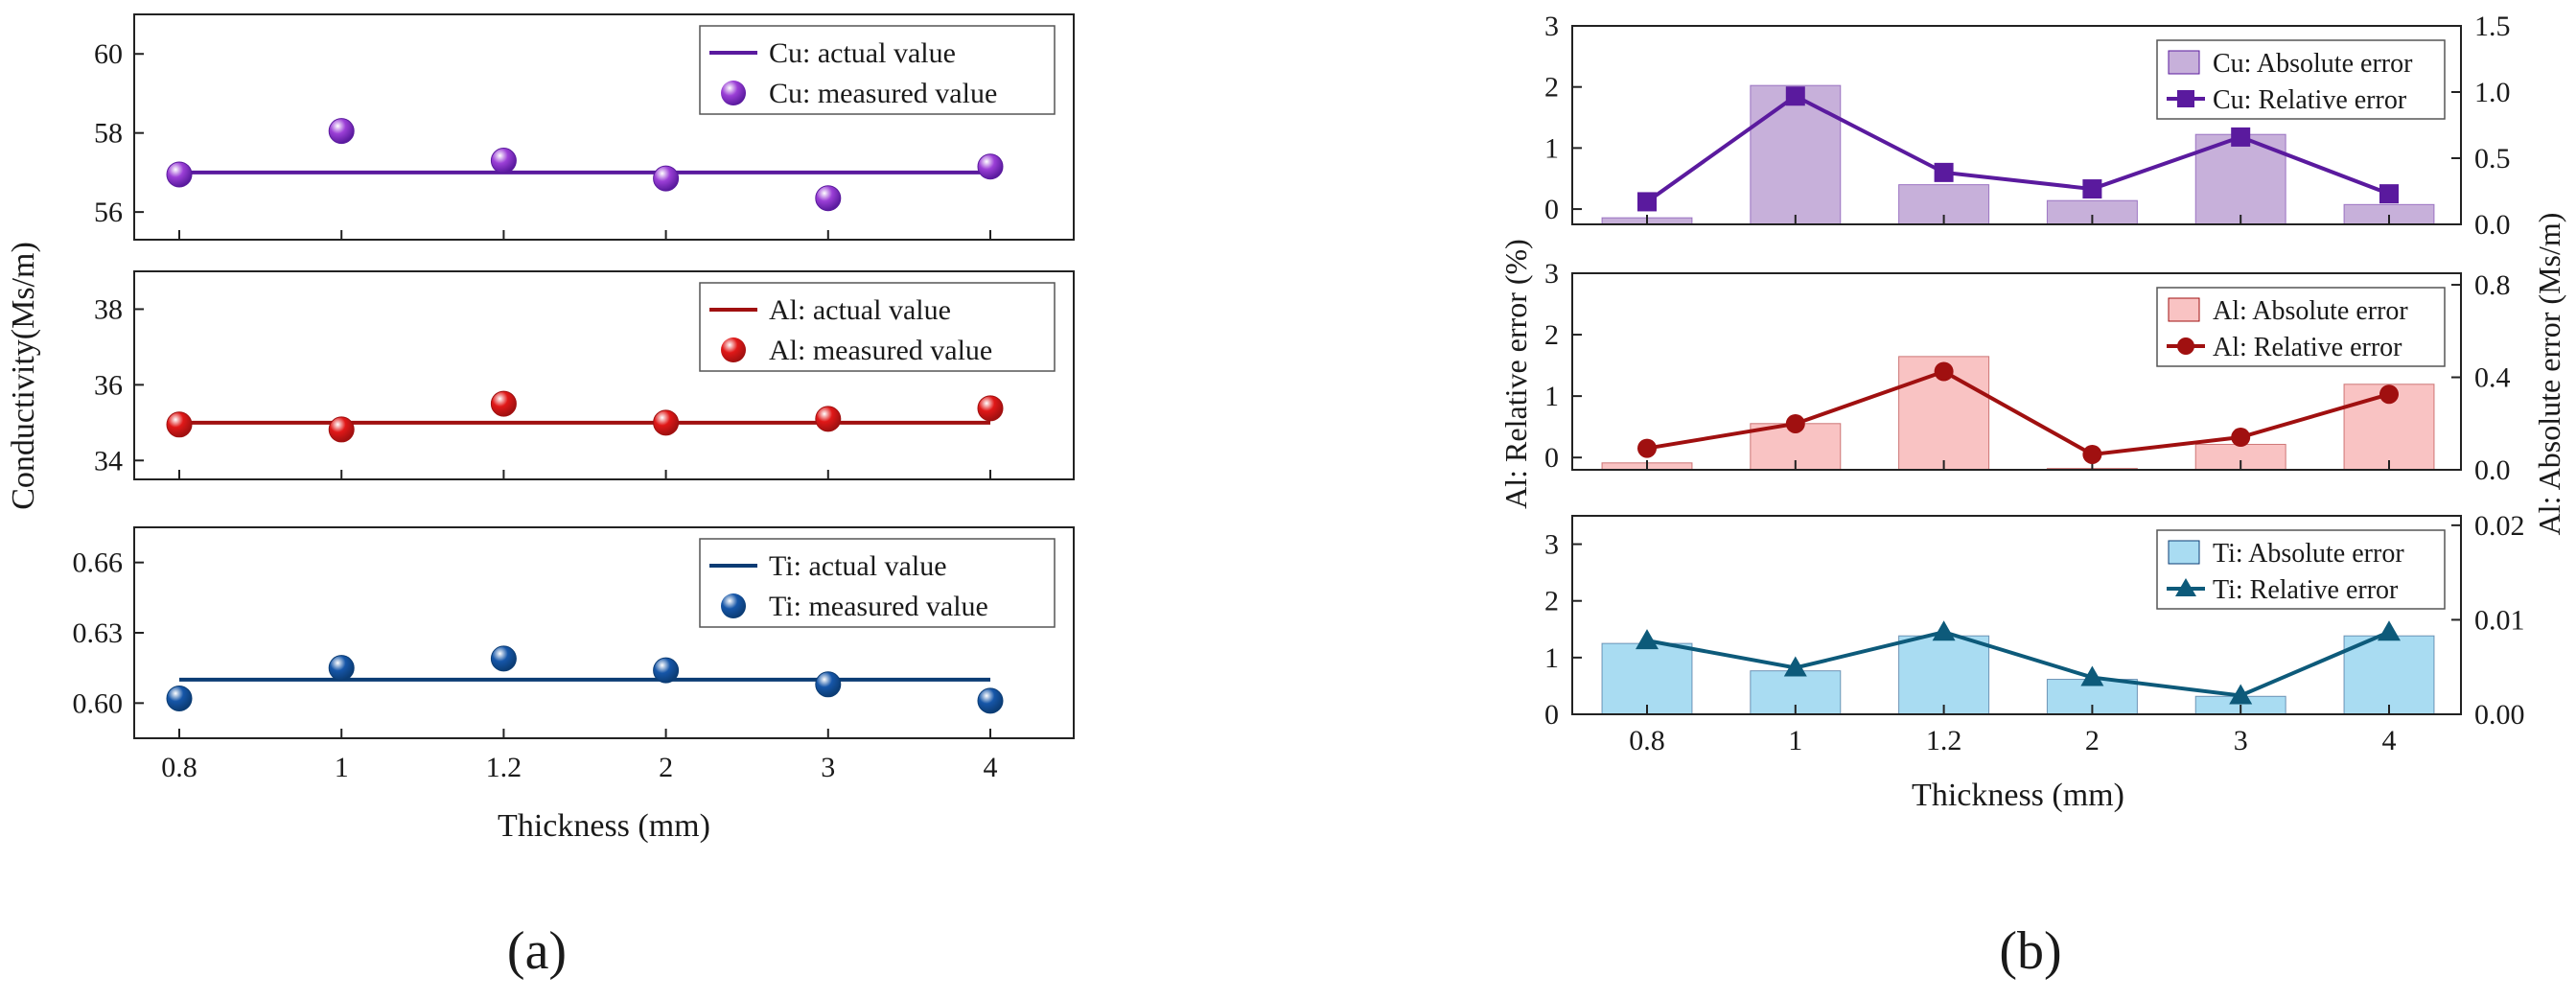 This screenshot has width=2576, height=1000. What do you see at coordinates (2308, 347) in the screenshot?
I see `legend-label-rel-al: Al: Relative error` at bounding box center [2308, 347].